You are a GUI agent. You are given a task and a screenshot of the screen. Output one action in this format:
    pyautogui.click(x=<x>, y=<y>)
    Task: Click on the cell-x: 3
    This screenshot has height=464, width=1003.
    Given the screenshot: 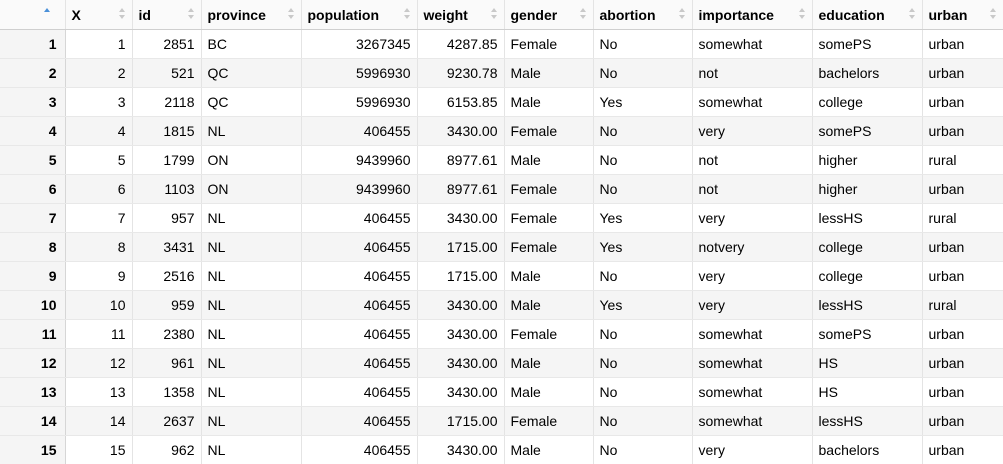 What is the action you would take?
    pyautogui.click(x=99, y=102)
    